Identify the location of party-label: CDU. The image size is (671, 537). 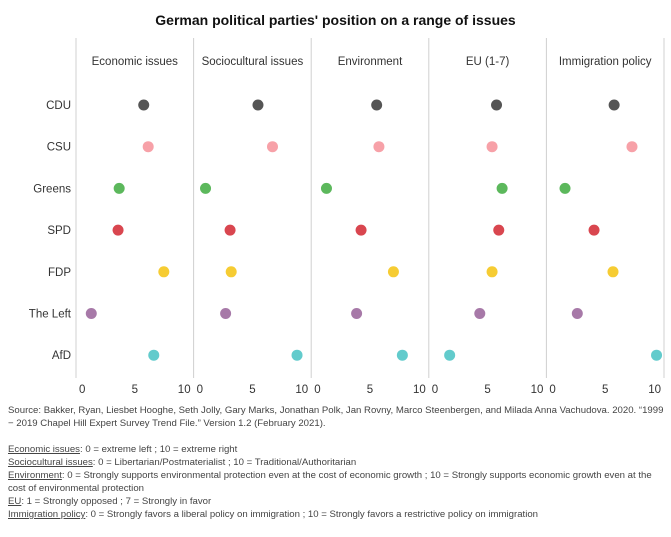
(58, 106).